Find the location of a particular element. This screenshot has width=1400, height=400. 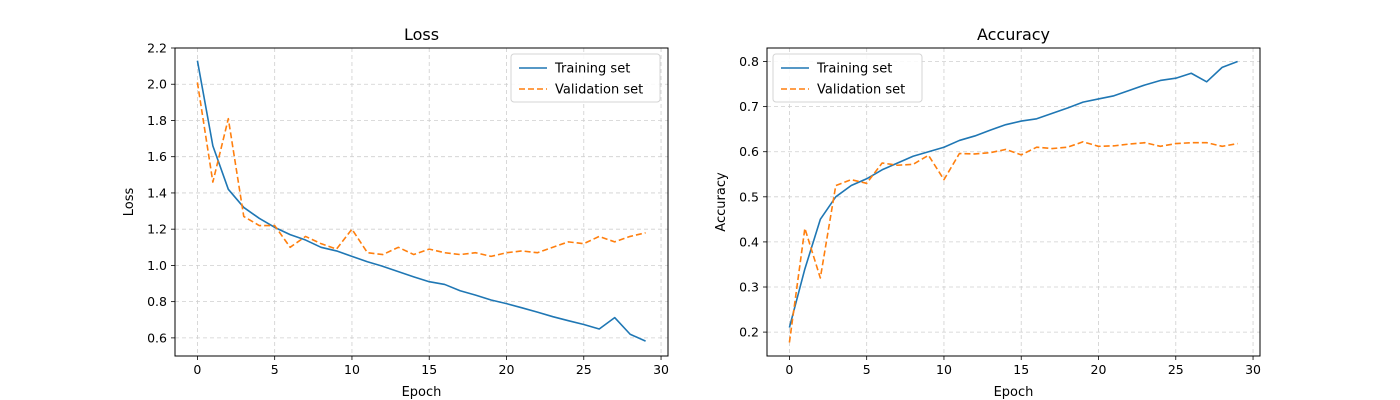

y-tick-label: 0.2 is located at coordinates (749, 332).